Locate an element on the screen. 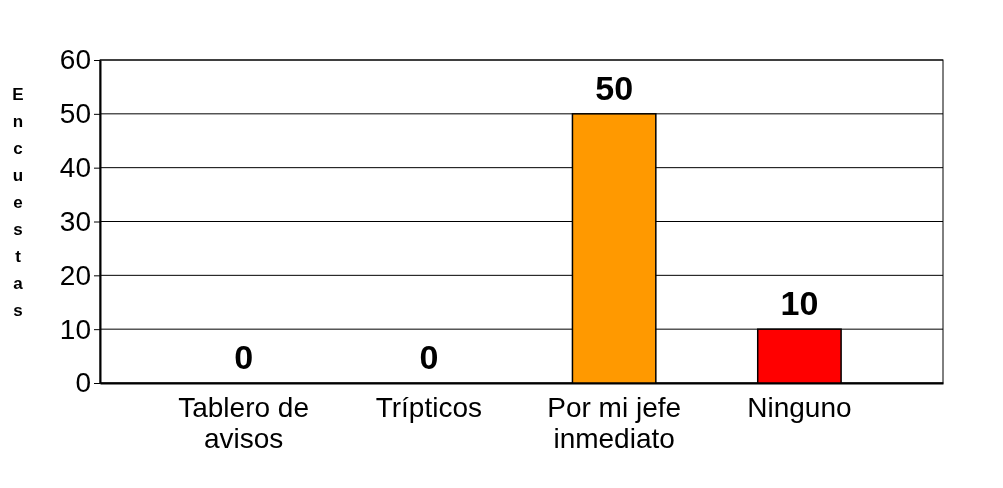 The width and height of the screenshot is (1003, 488). x-tick-label: Ninguno is located at coordinates (799, 407).